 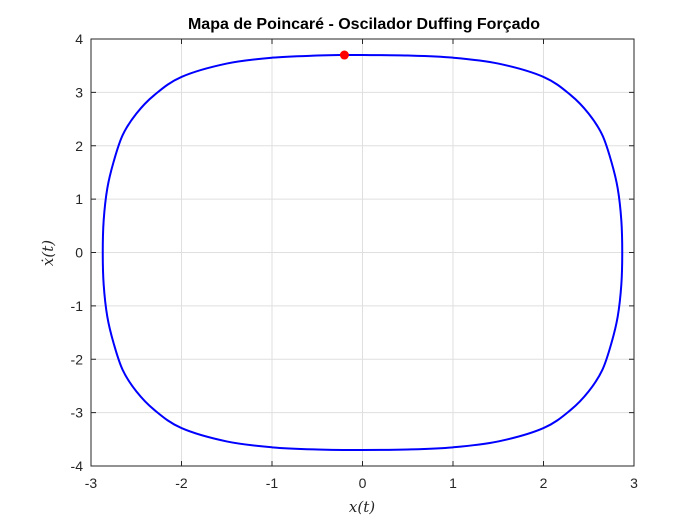 I want to click on y-tick-label: 0, so click(x=79, y=253).